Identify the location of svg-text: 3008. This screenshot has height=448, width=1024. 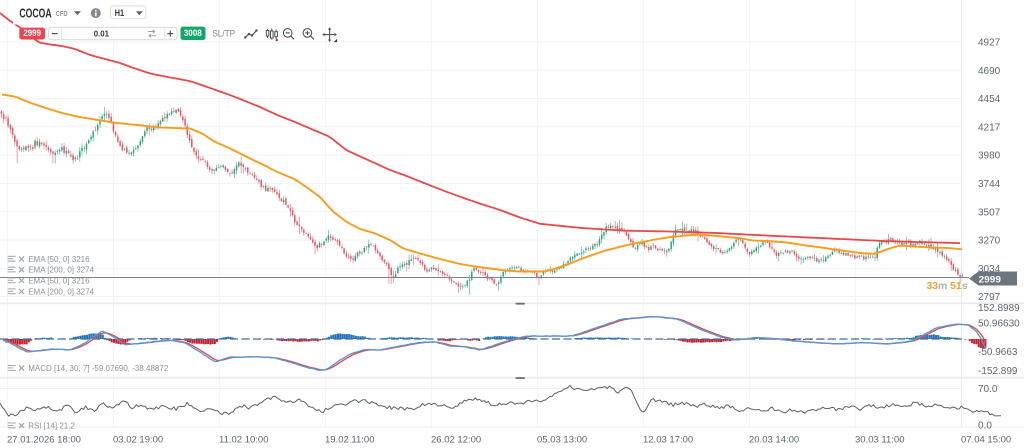
(193, 33).